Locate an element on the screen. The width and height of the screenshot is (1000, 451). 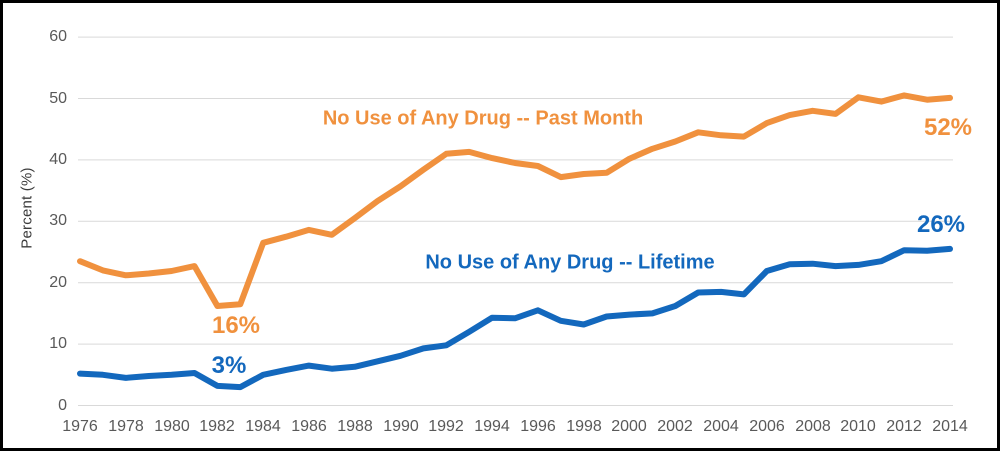
x-tick-label: 2000 is located at coordinates (629, 426).